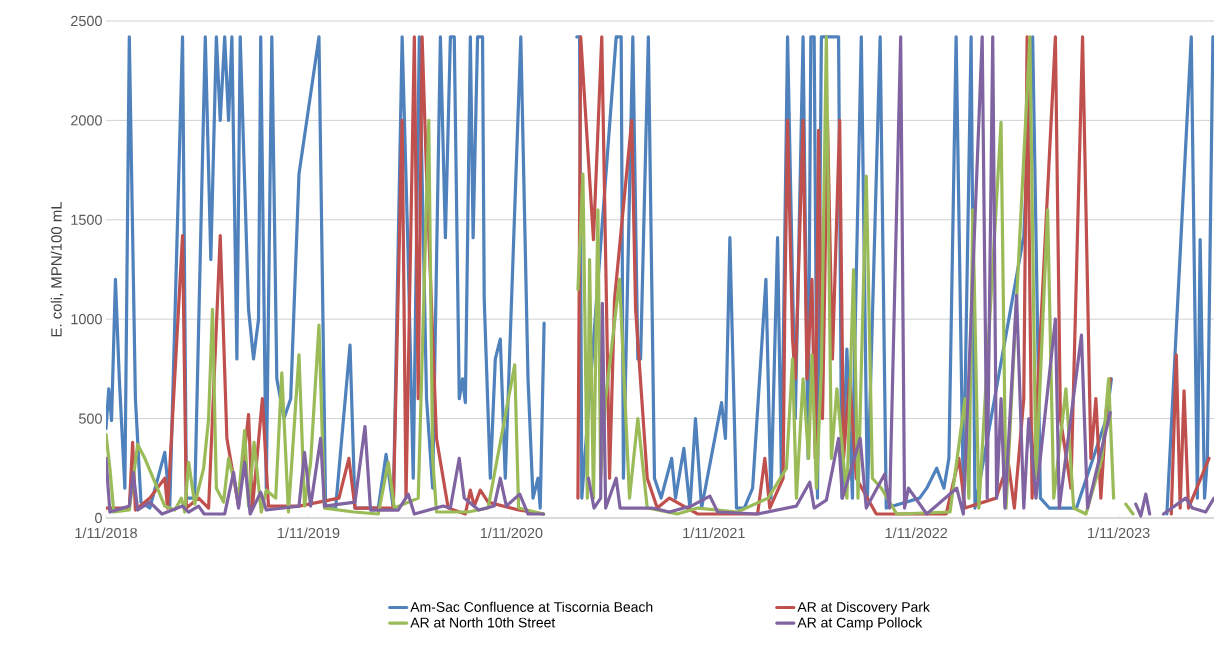 The height and width of the screenshot is (666, 1219). Describe the element at coordinates (483, 622) in the screenshot. I see `legend-label: AR at North 10th Street` at that location.